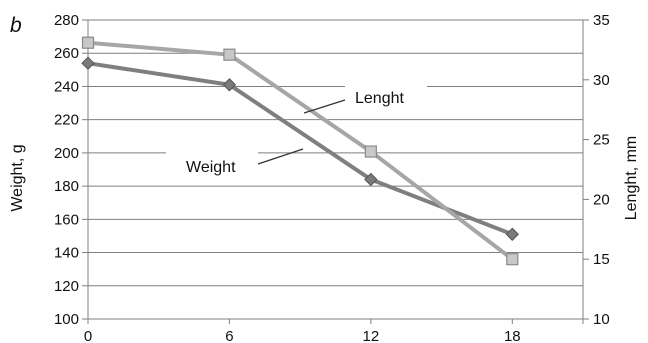 The height and width of the screenshot is (343, 648). I want to click on x-tick-label: 0, so click(88, 335).